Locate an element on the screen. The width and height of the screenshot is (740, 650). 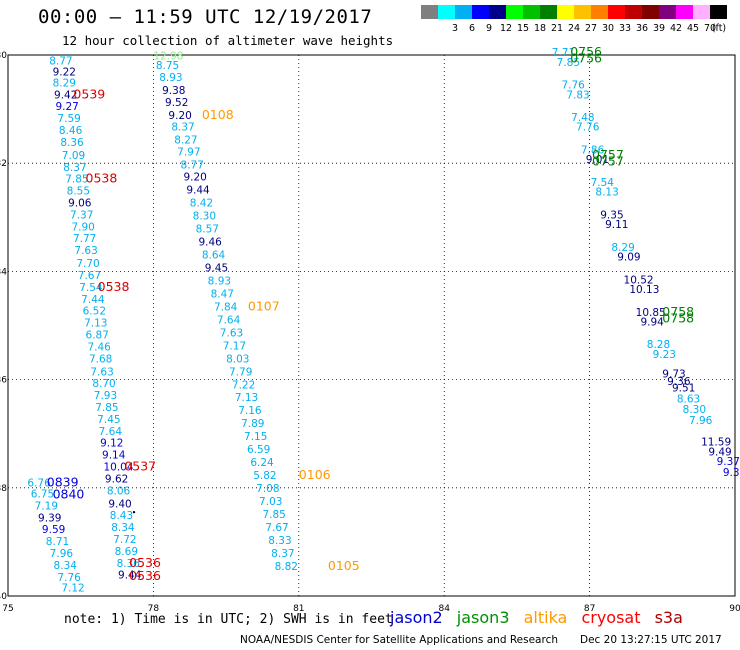
wave-height-label: 8.82 is located at coordinates (286, 567).